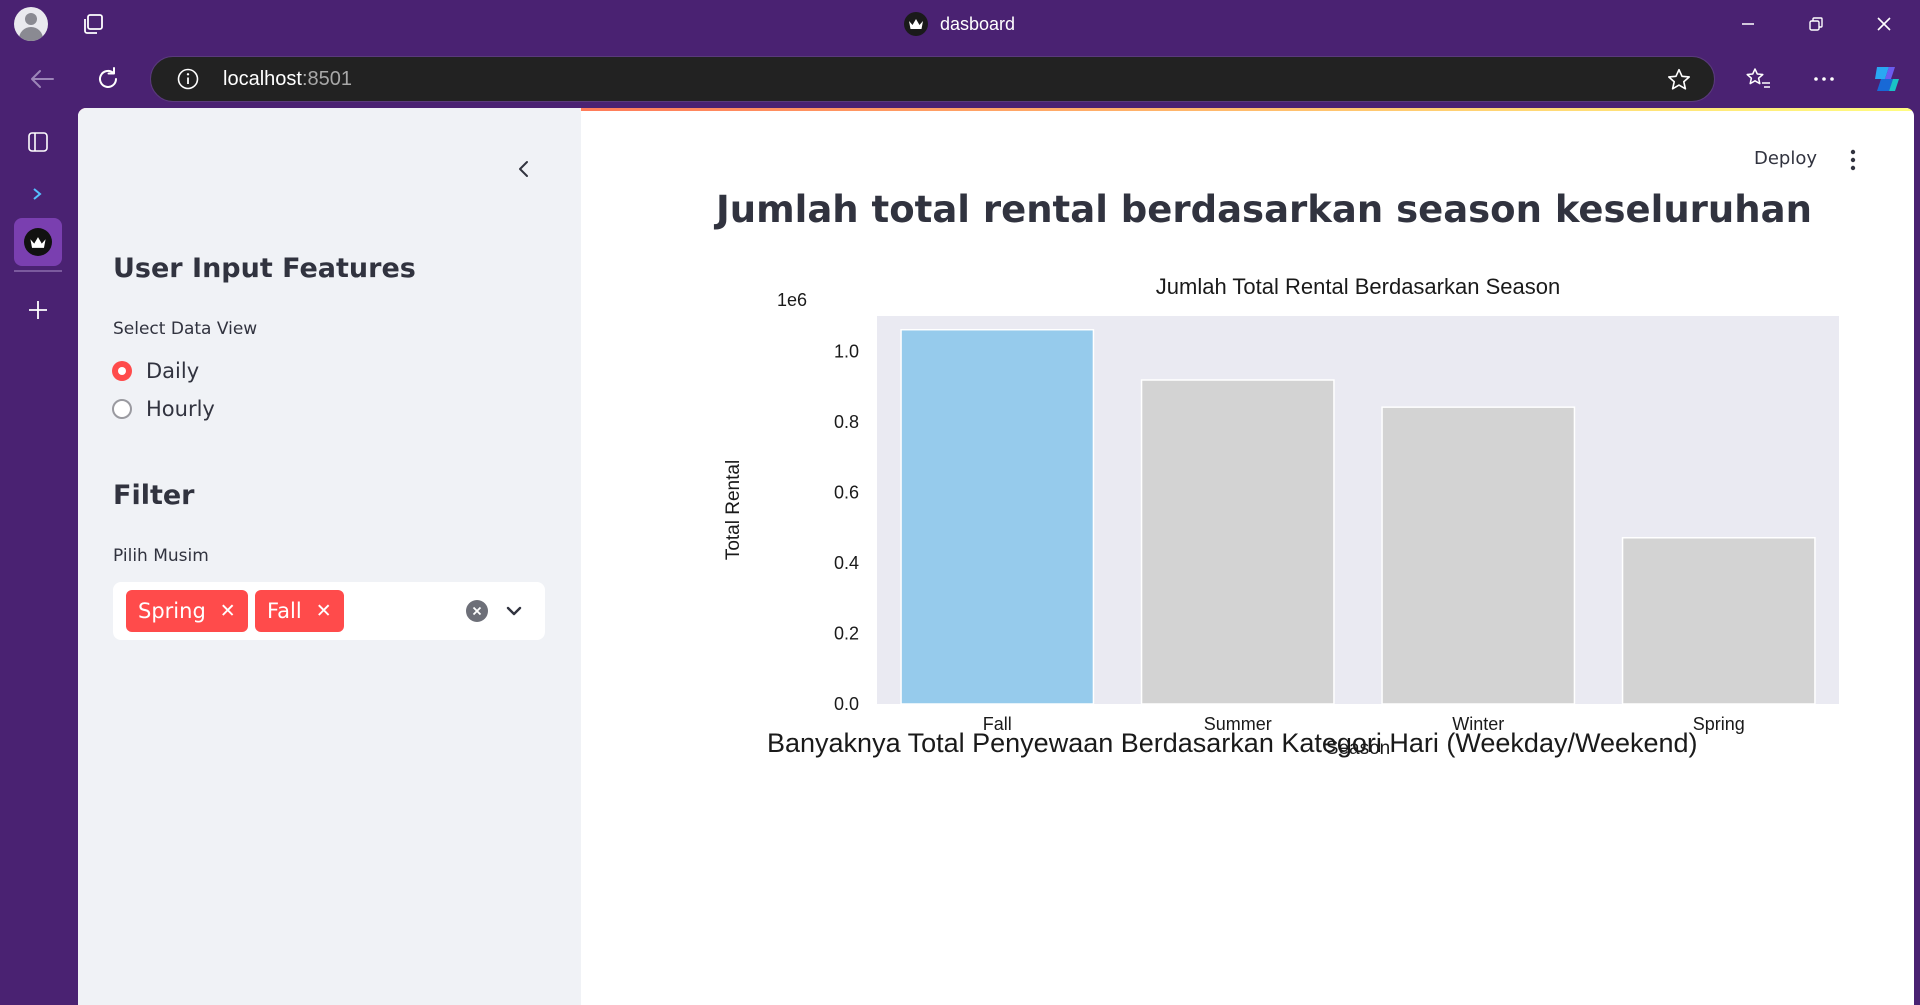  I want to click on y-offset-label: 1e6, so click(792, 300).